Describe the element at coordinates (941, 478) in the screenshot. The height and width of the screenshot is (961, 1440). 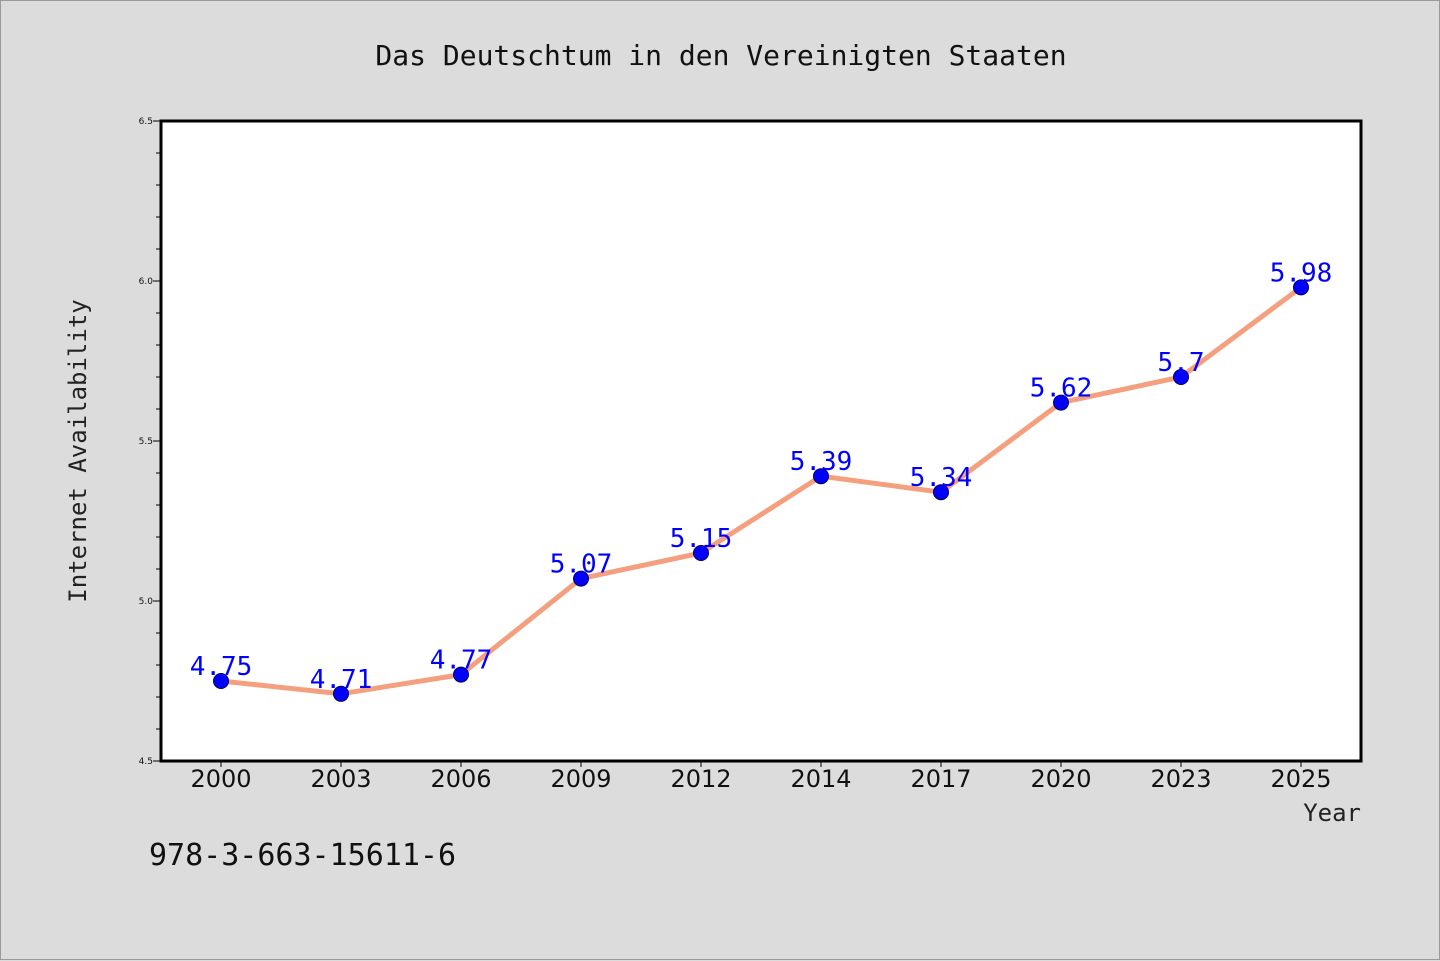
I see `data-label: 5.34` at that location.